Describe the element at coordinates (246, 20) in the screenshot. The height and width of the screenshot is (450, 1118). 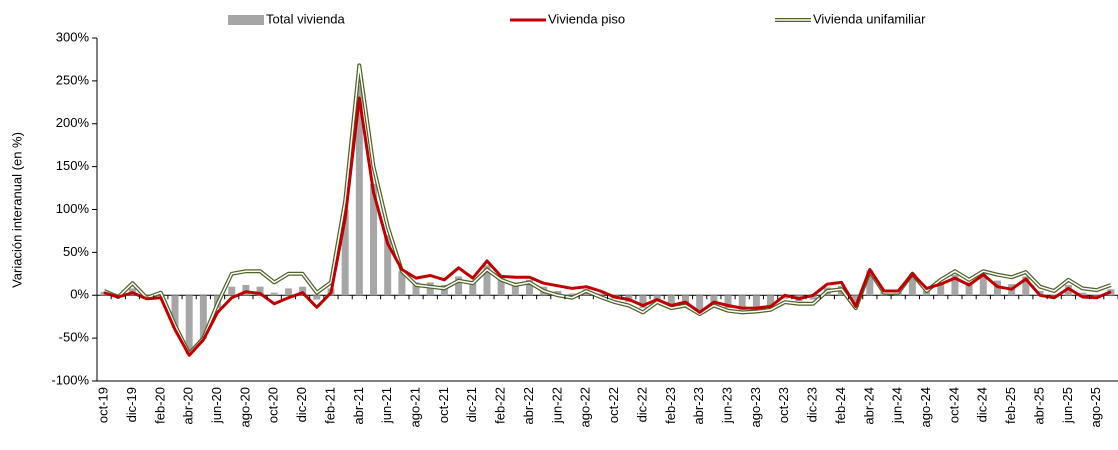
I see `legend-swatch` at that location.